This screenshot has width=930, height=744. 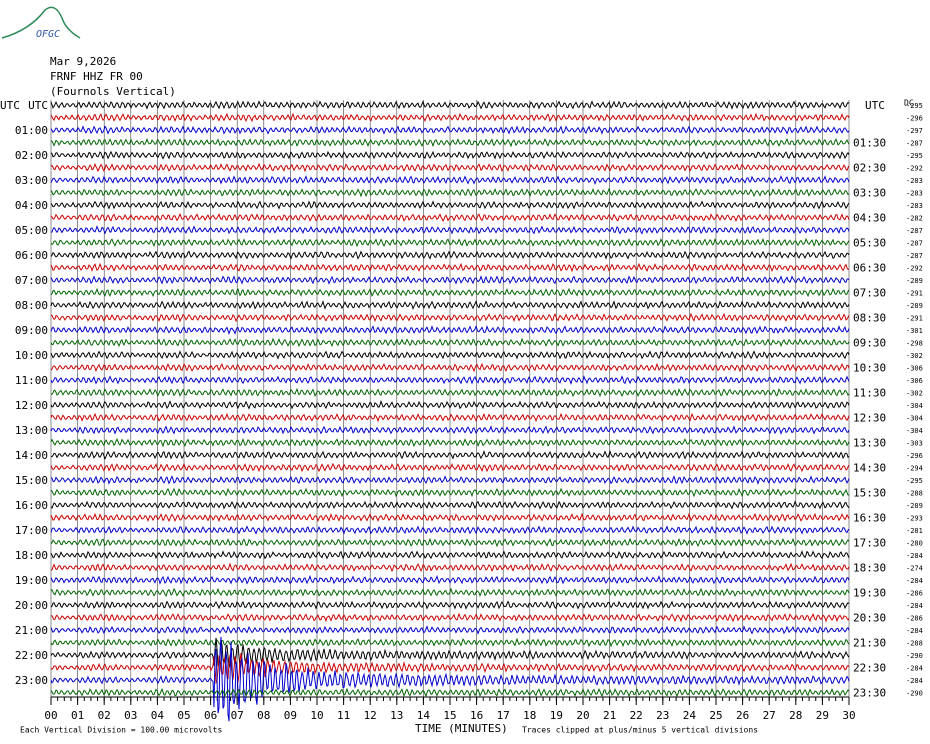 I want to click on x-tick-label: 10, so click(x=316, y=715).